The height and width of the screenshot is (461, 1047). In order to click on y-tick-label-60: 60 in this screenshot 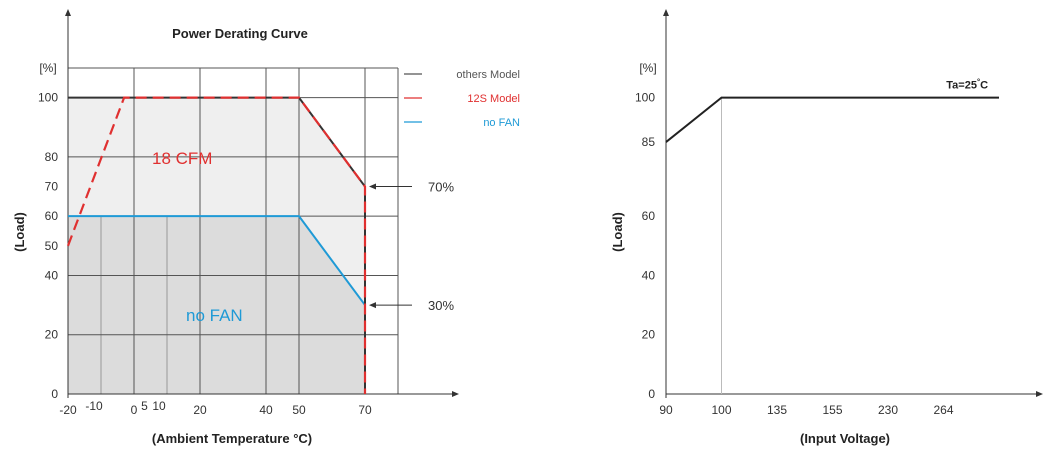, I will do `click(52, 216)`.